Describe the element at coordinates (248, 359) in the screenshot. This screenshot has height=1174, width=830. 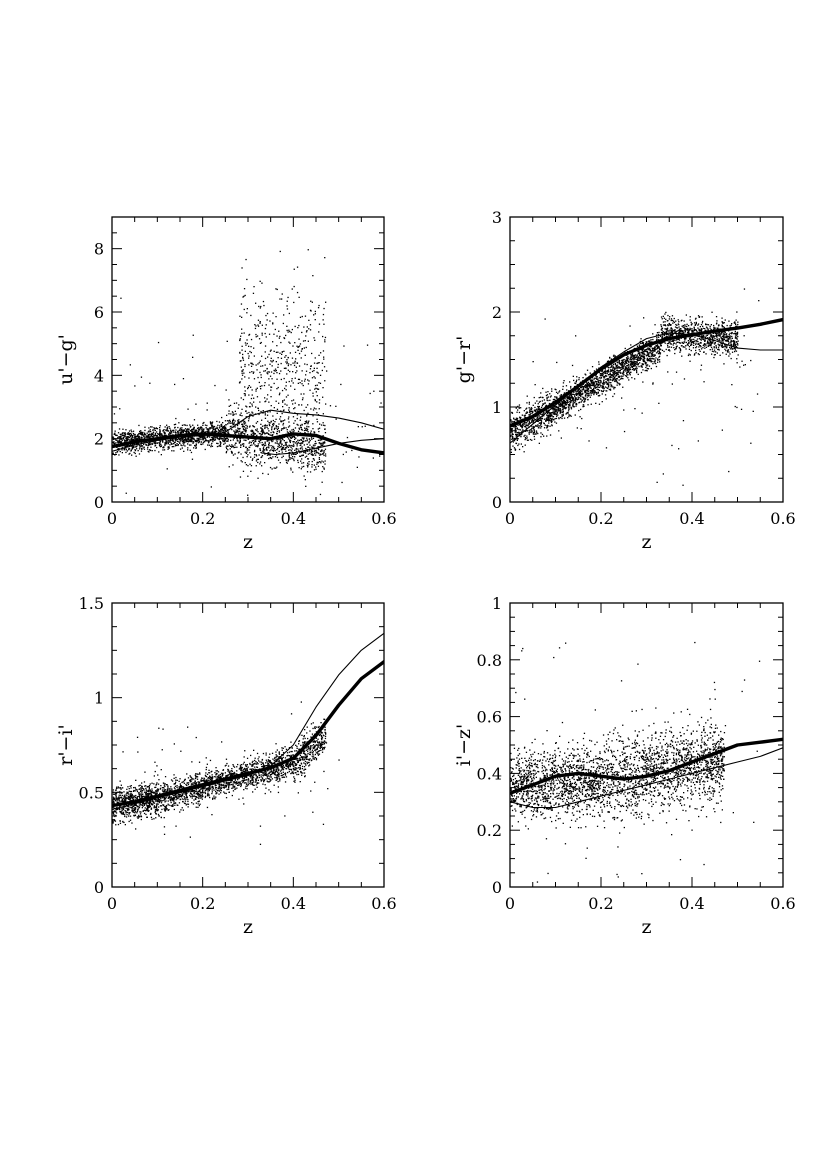
I see `plot-frame-u-g` at that location.